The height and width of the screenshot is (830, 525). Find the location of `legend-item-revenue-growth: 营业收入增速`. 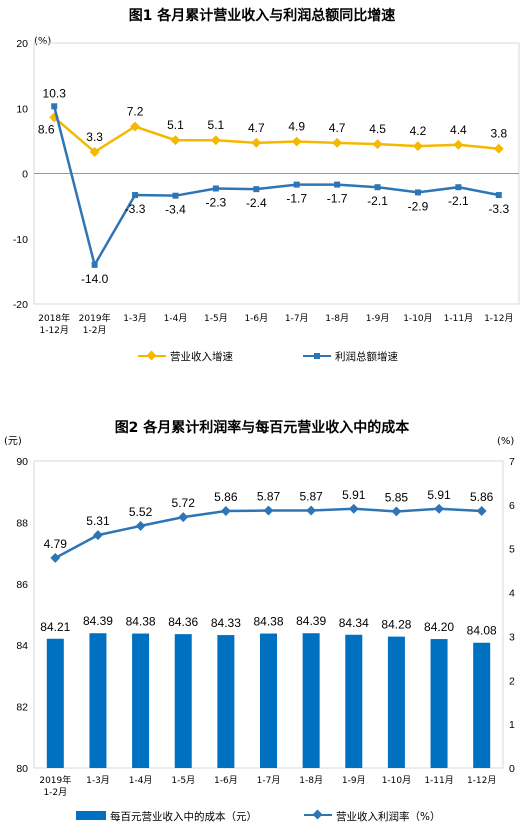

legend-item-revenue-growth: 营业收入增速 is located at coordinates (185, 356).